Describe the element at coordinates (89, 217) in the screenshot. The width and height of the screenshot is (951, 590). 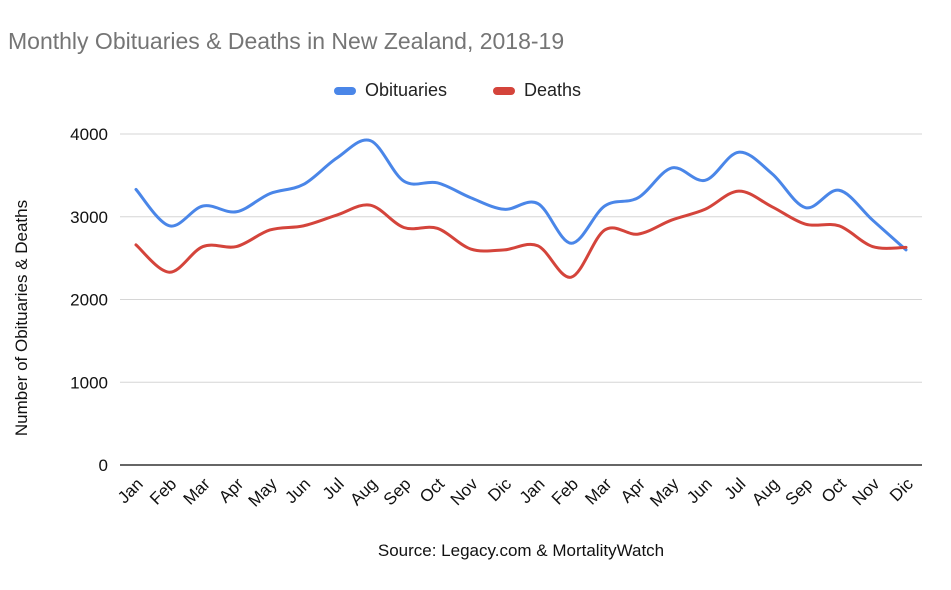
I see `y-tick-label: 3000` at that location.